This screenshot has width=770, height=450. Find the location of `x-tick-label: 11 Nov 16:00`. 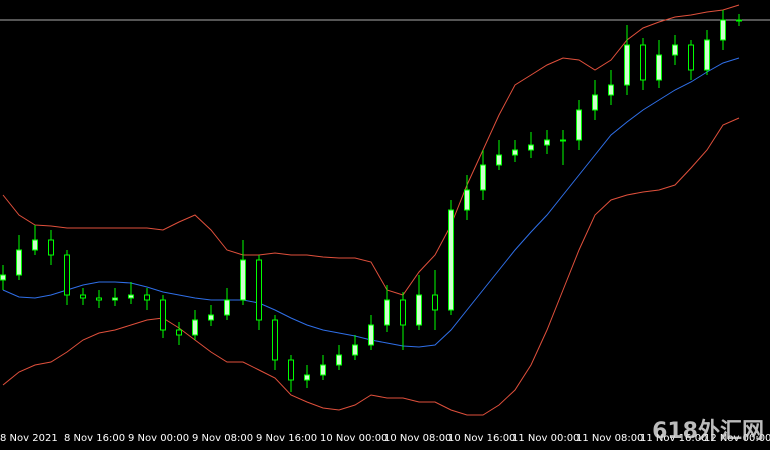

x-tick-label: 11 Nov 16:00 is located at coordinates (673, 438).